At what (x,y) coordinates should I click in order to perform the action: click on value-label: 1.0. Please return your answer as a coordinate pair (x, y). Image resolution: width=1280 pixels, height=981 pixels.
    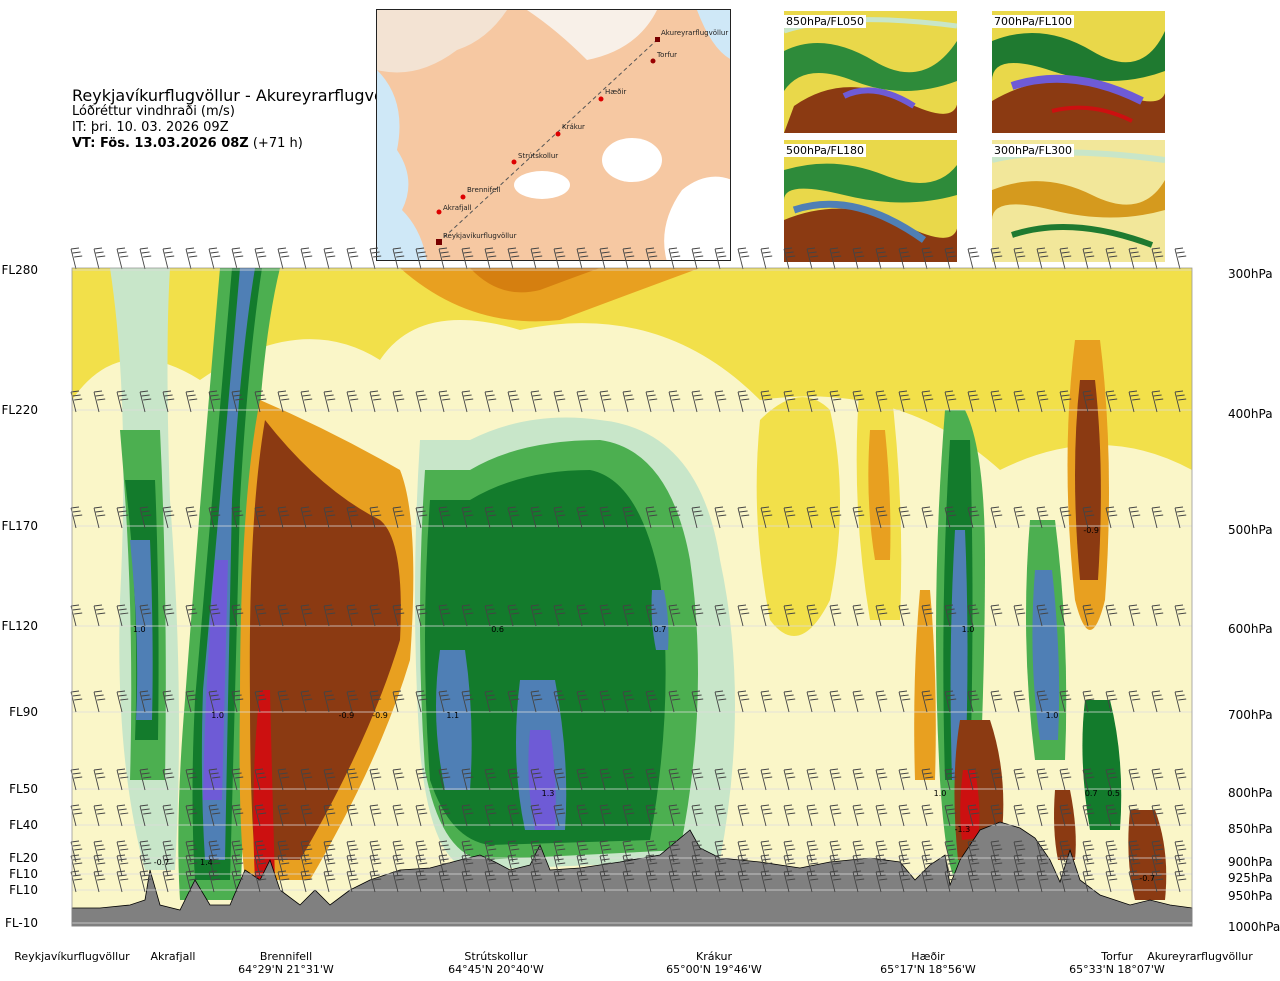
    Looking at the image, I should click on (968, 629).